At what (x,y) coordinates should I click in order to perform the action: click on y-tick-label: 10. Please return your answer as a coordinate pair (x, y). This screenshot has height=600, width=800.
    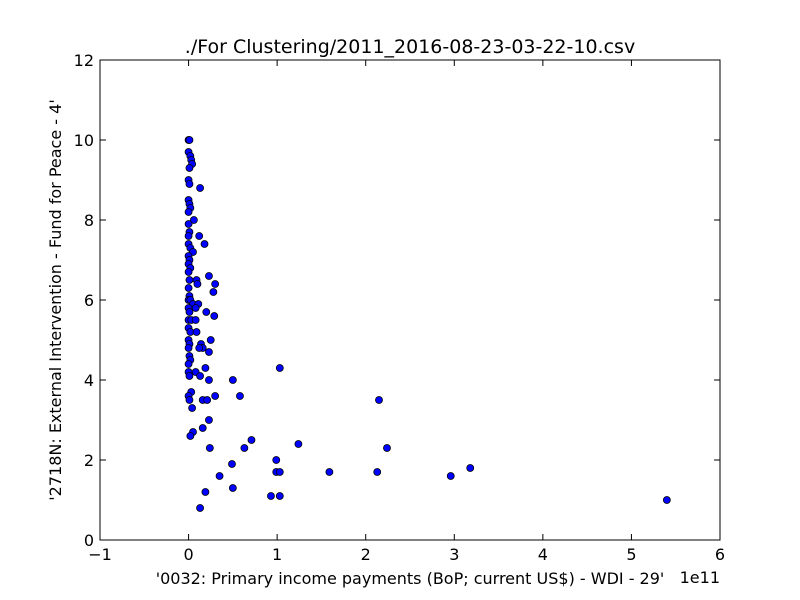
    Looking at the image, I should click on (84, 140).